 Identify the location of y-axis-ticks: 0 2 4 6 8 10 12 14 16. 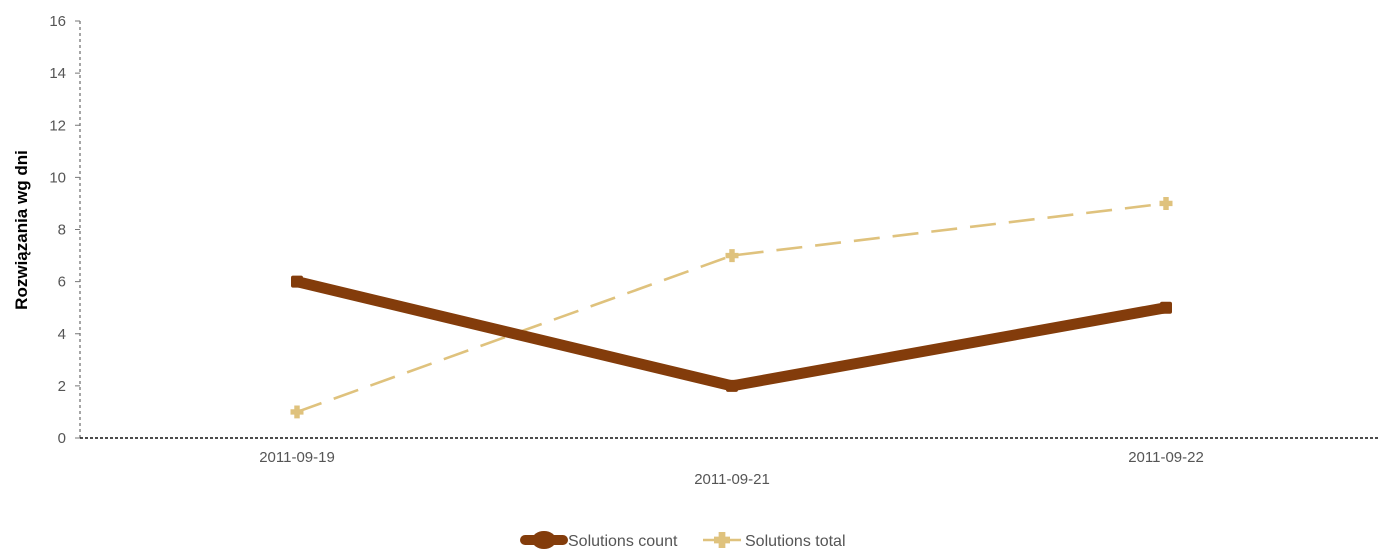
(64, 230).